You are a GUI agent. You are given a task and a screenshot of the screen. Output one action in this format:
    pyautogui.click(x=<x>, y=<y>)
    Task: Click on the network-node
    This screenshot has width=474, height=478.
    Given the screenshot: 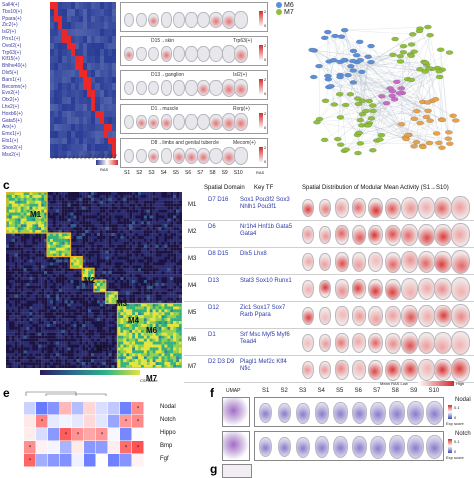 What is the action you would take?
    pyautogui.click(x=368, y=57)
    